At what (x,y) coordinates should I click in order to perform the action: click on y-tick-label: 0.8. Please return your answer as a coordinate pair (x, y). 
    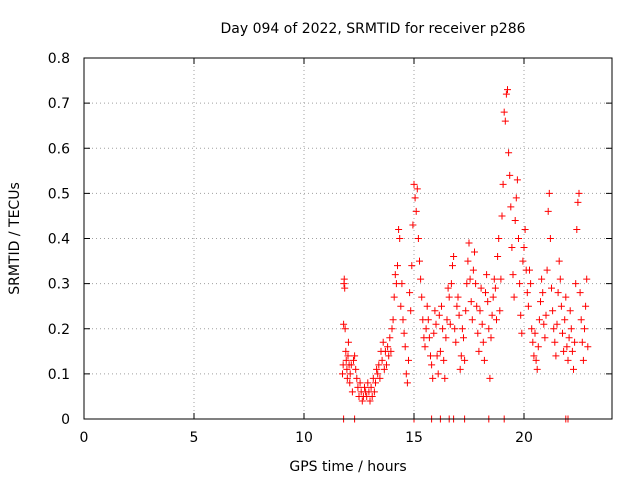
    Looking at the image, I should click on (59, 59).